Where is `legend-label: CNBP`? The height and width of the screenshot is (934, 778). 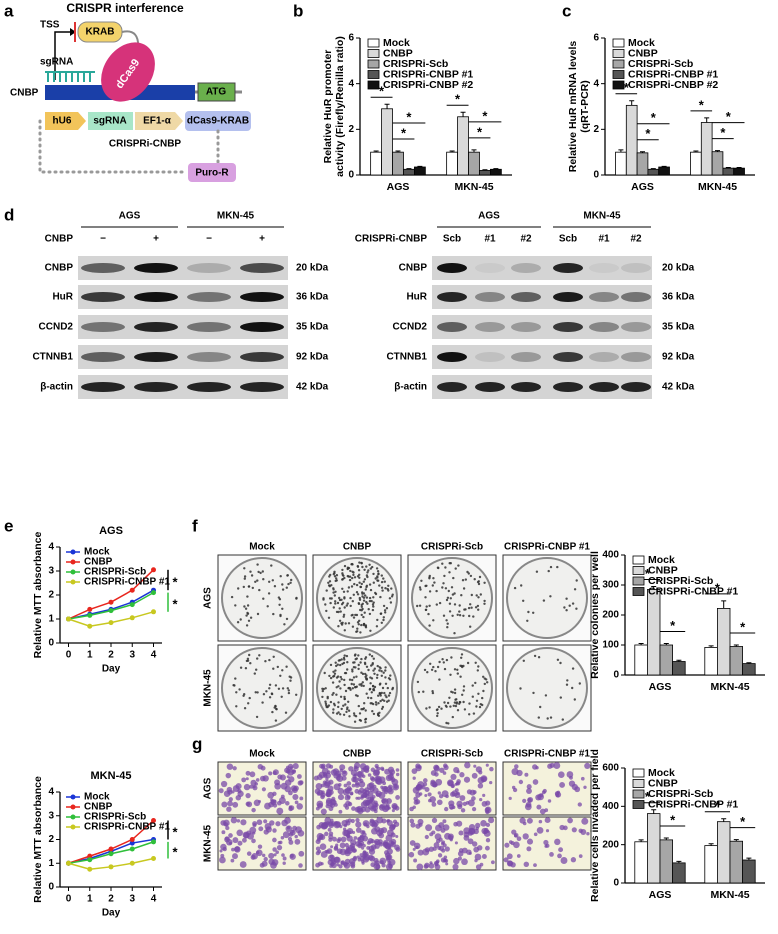
legend-label: CNBP is located at coordinates (643, 53).